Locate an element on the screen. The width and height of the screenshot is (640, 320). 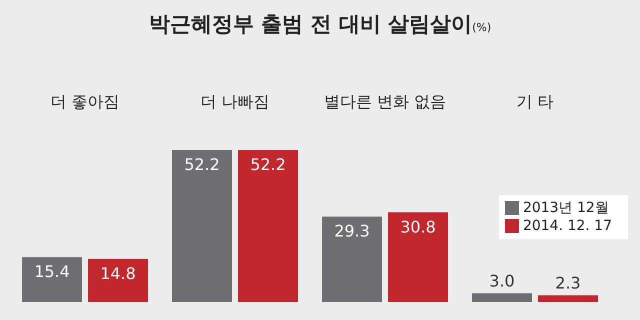
data-label: 3.0 is located at coordinates (502, 280).